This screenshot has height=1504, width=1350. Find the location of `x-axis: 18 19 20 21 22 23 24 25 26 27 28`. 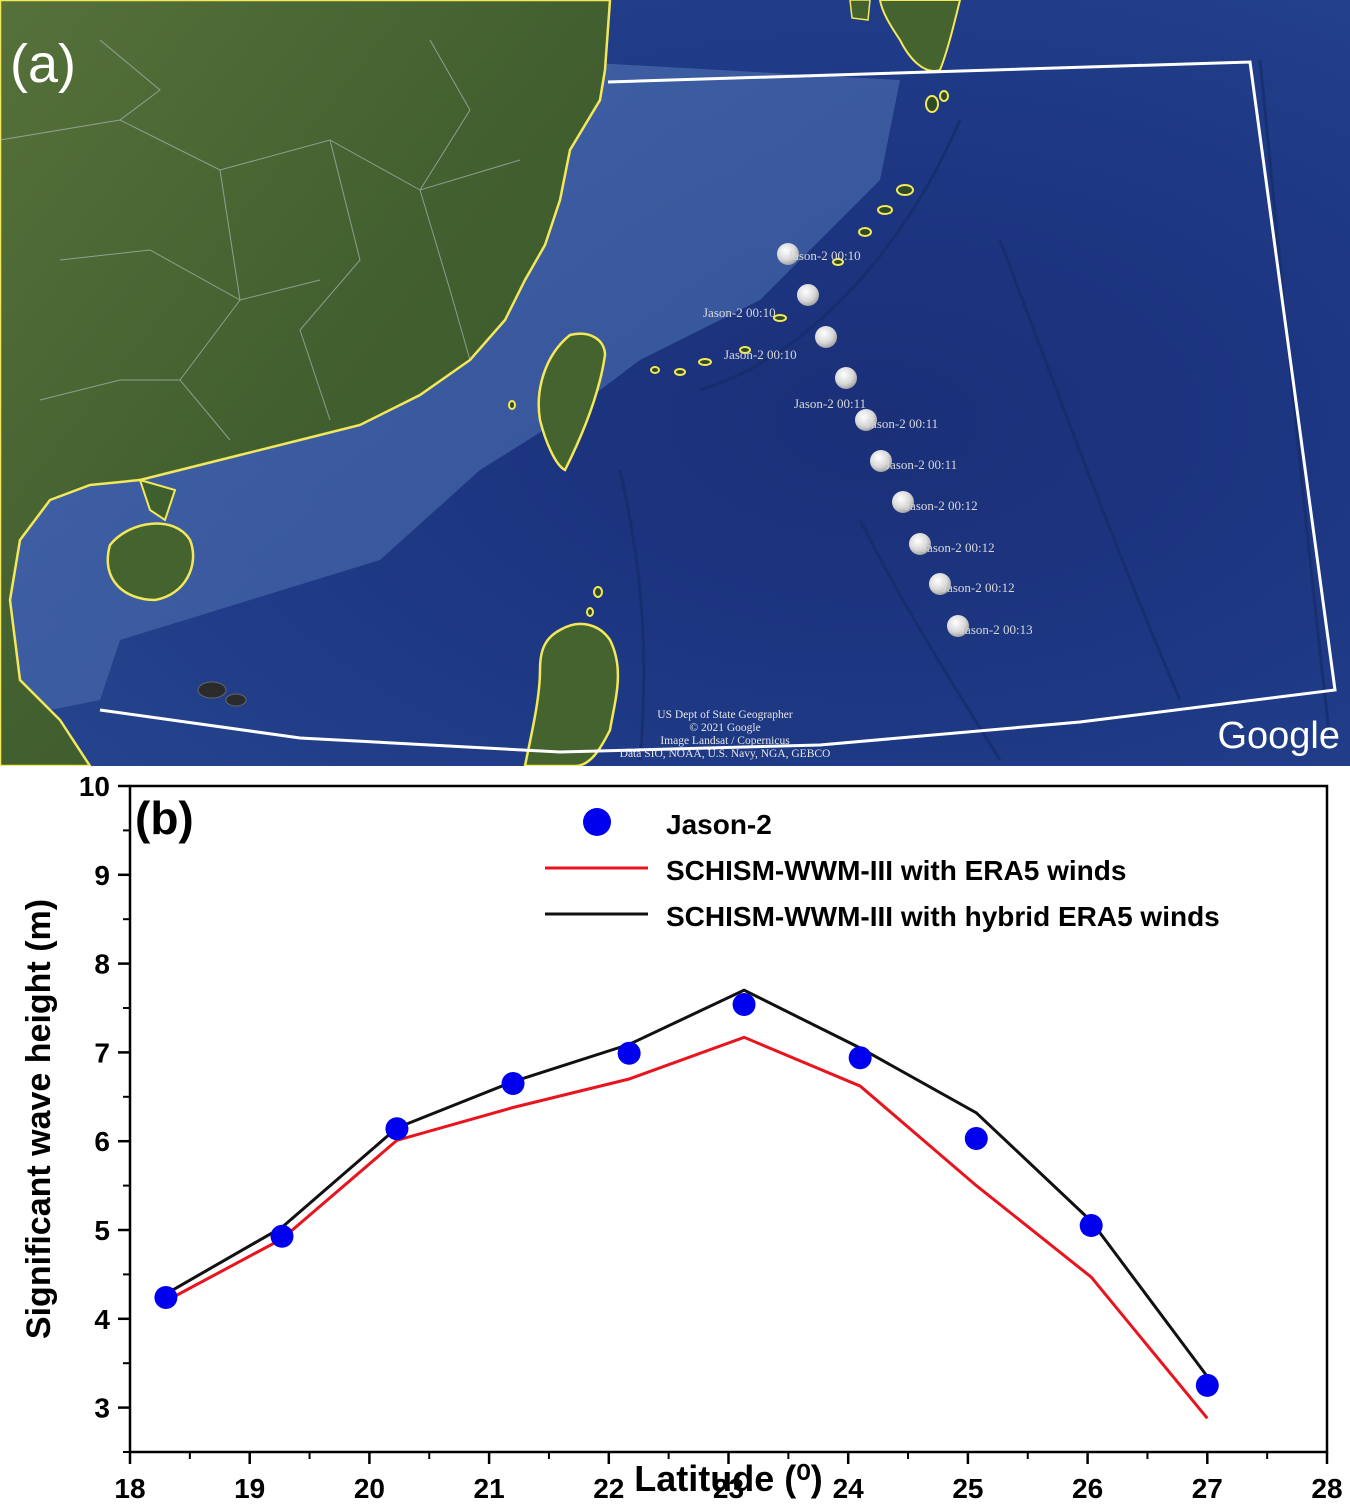

x-axis: 18 19 20 21 22 23 24 25 26 27 28 is located at coordinates (728, 1478).